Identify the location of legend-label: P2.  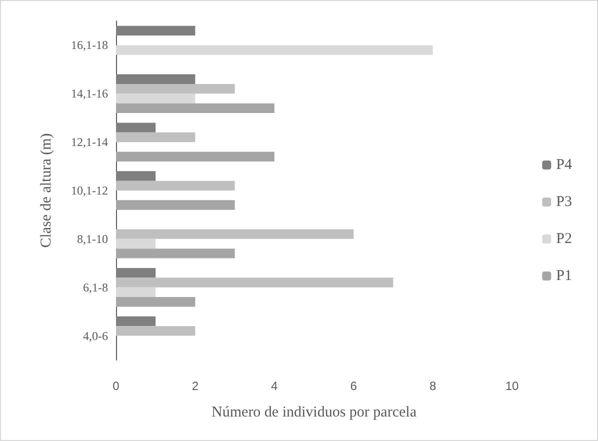
(564, 239).